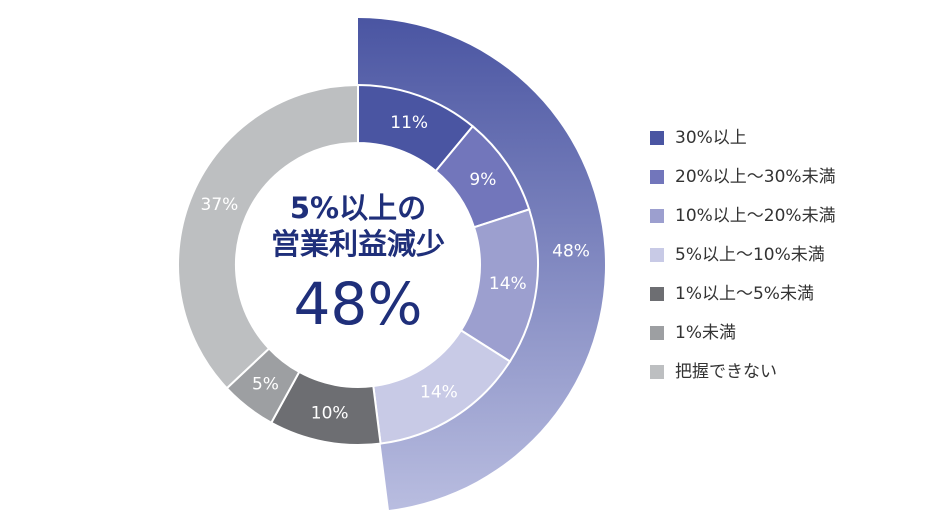 The width and height of the screenshot is (936, 532). I want to click on legend-label: 把握できない, so click(726, 372).